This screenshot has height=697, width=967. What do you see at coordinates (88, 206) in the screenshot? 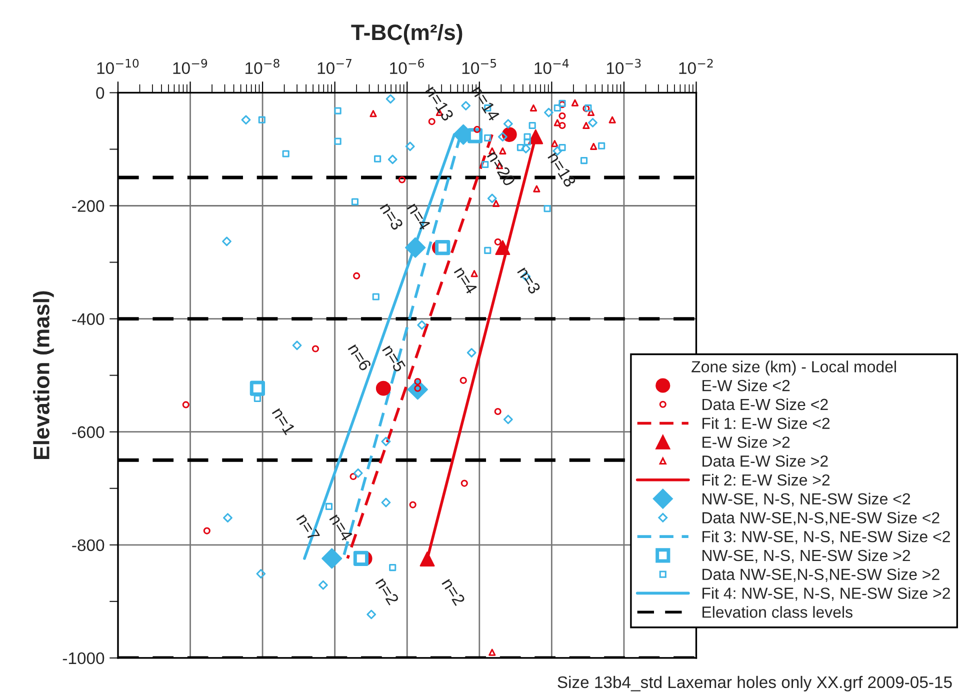
I see `y-tick-label: -200` at bounding box center [88, 206].